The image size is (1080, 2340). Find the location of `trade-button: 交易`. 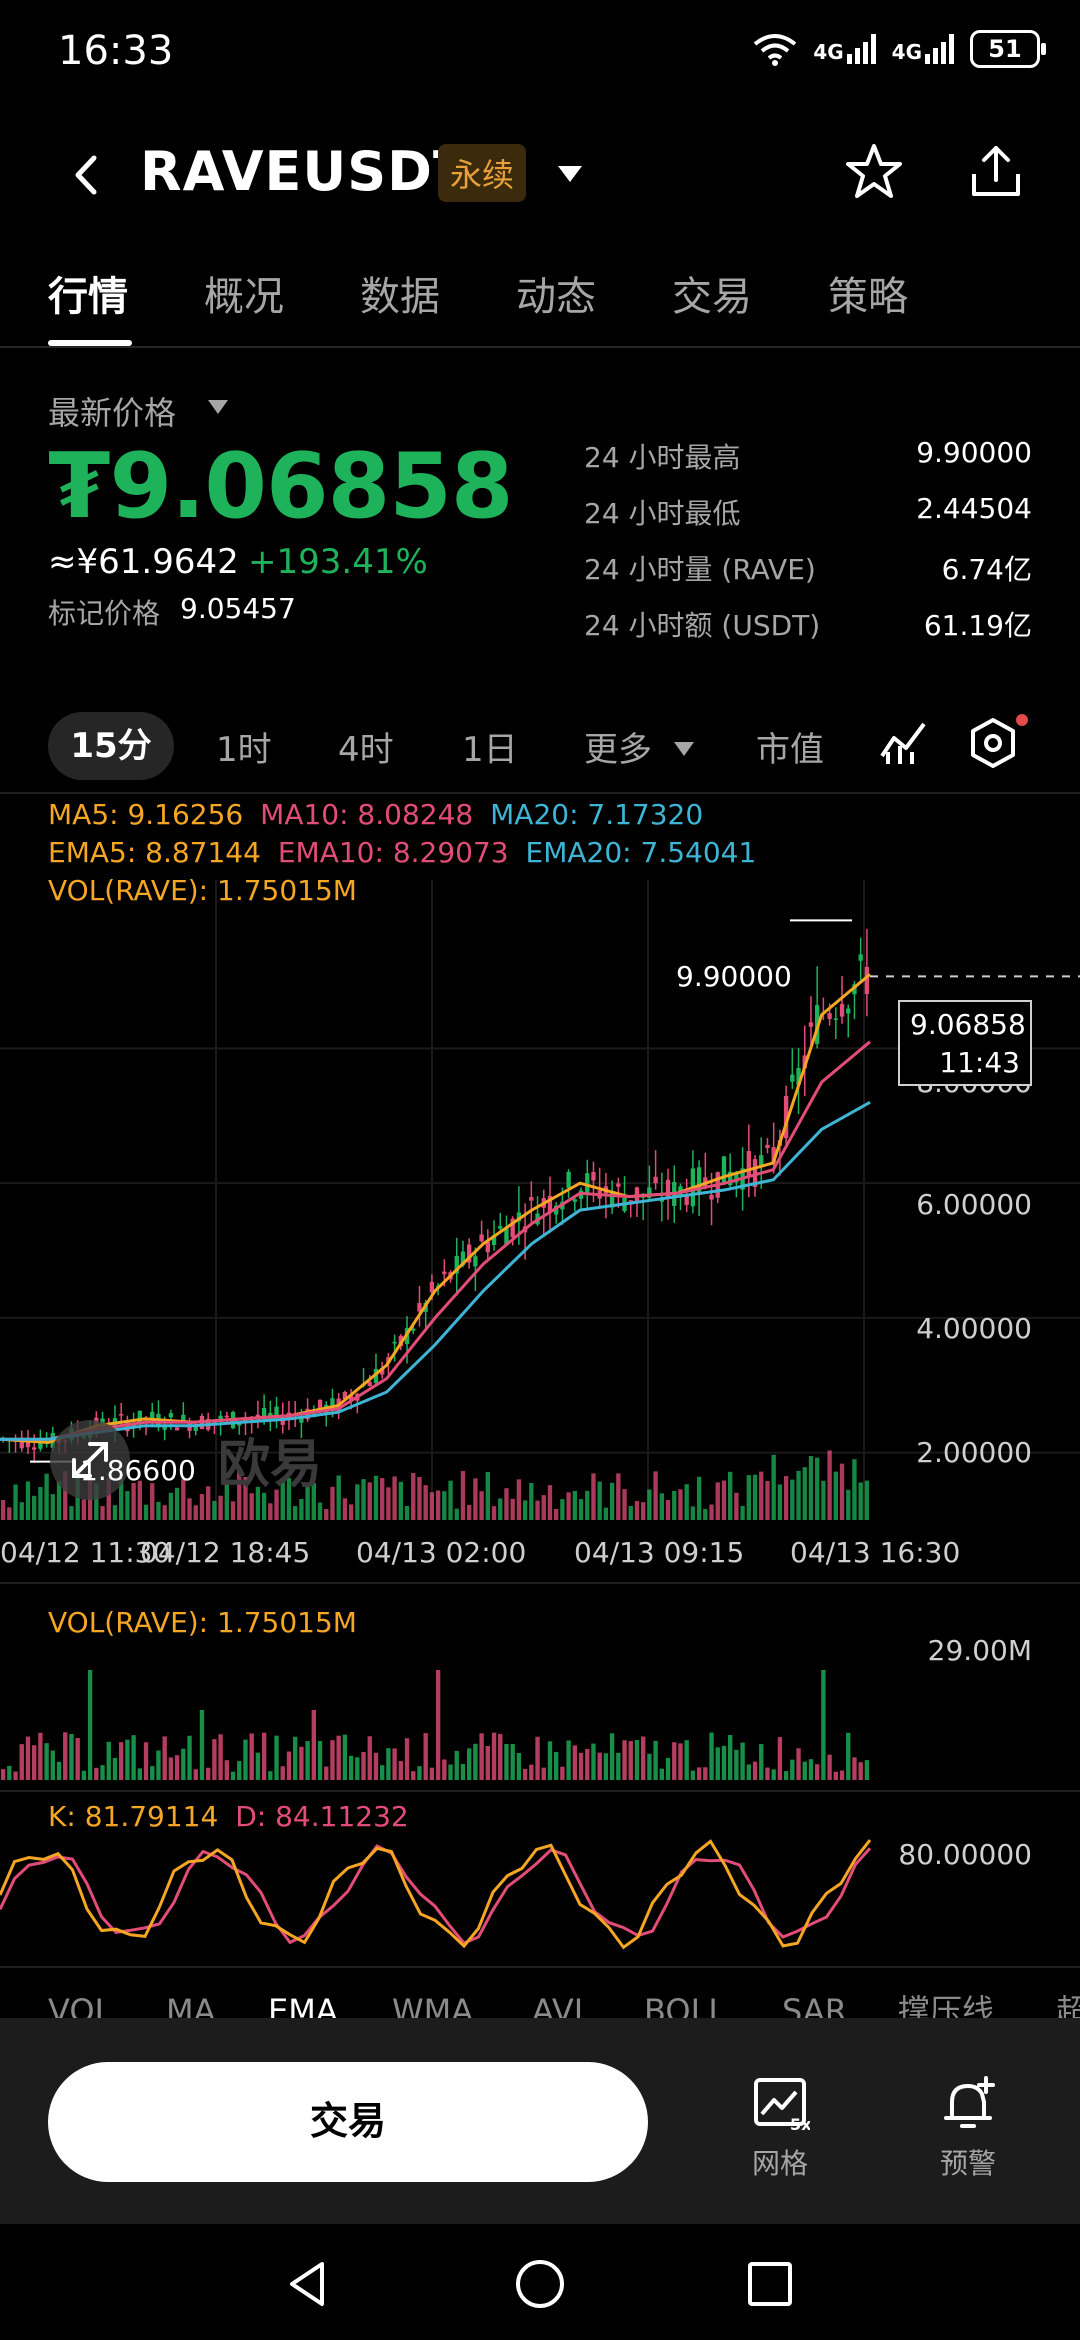

trade-button: 交易 is located at coordinates (348, 2122).